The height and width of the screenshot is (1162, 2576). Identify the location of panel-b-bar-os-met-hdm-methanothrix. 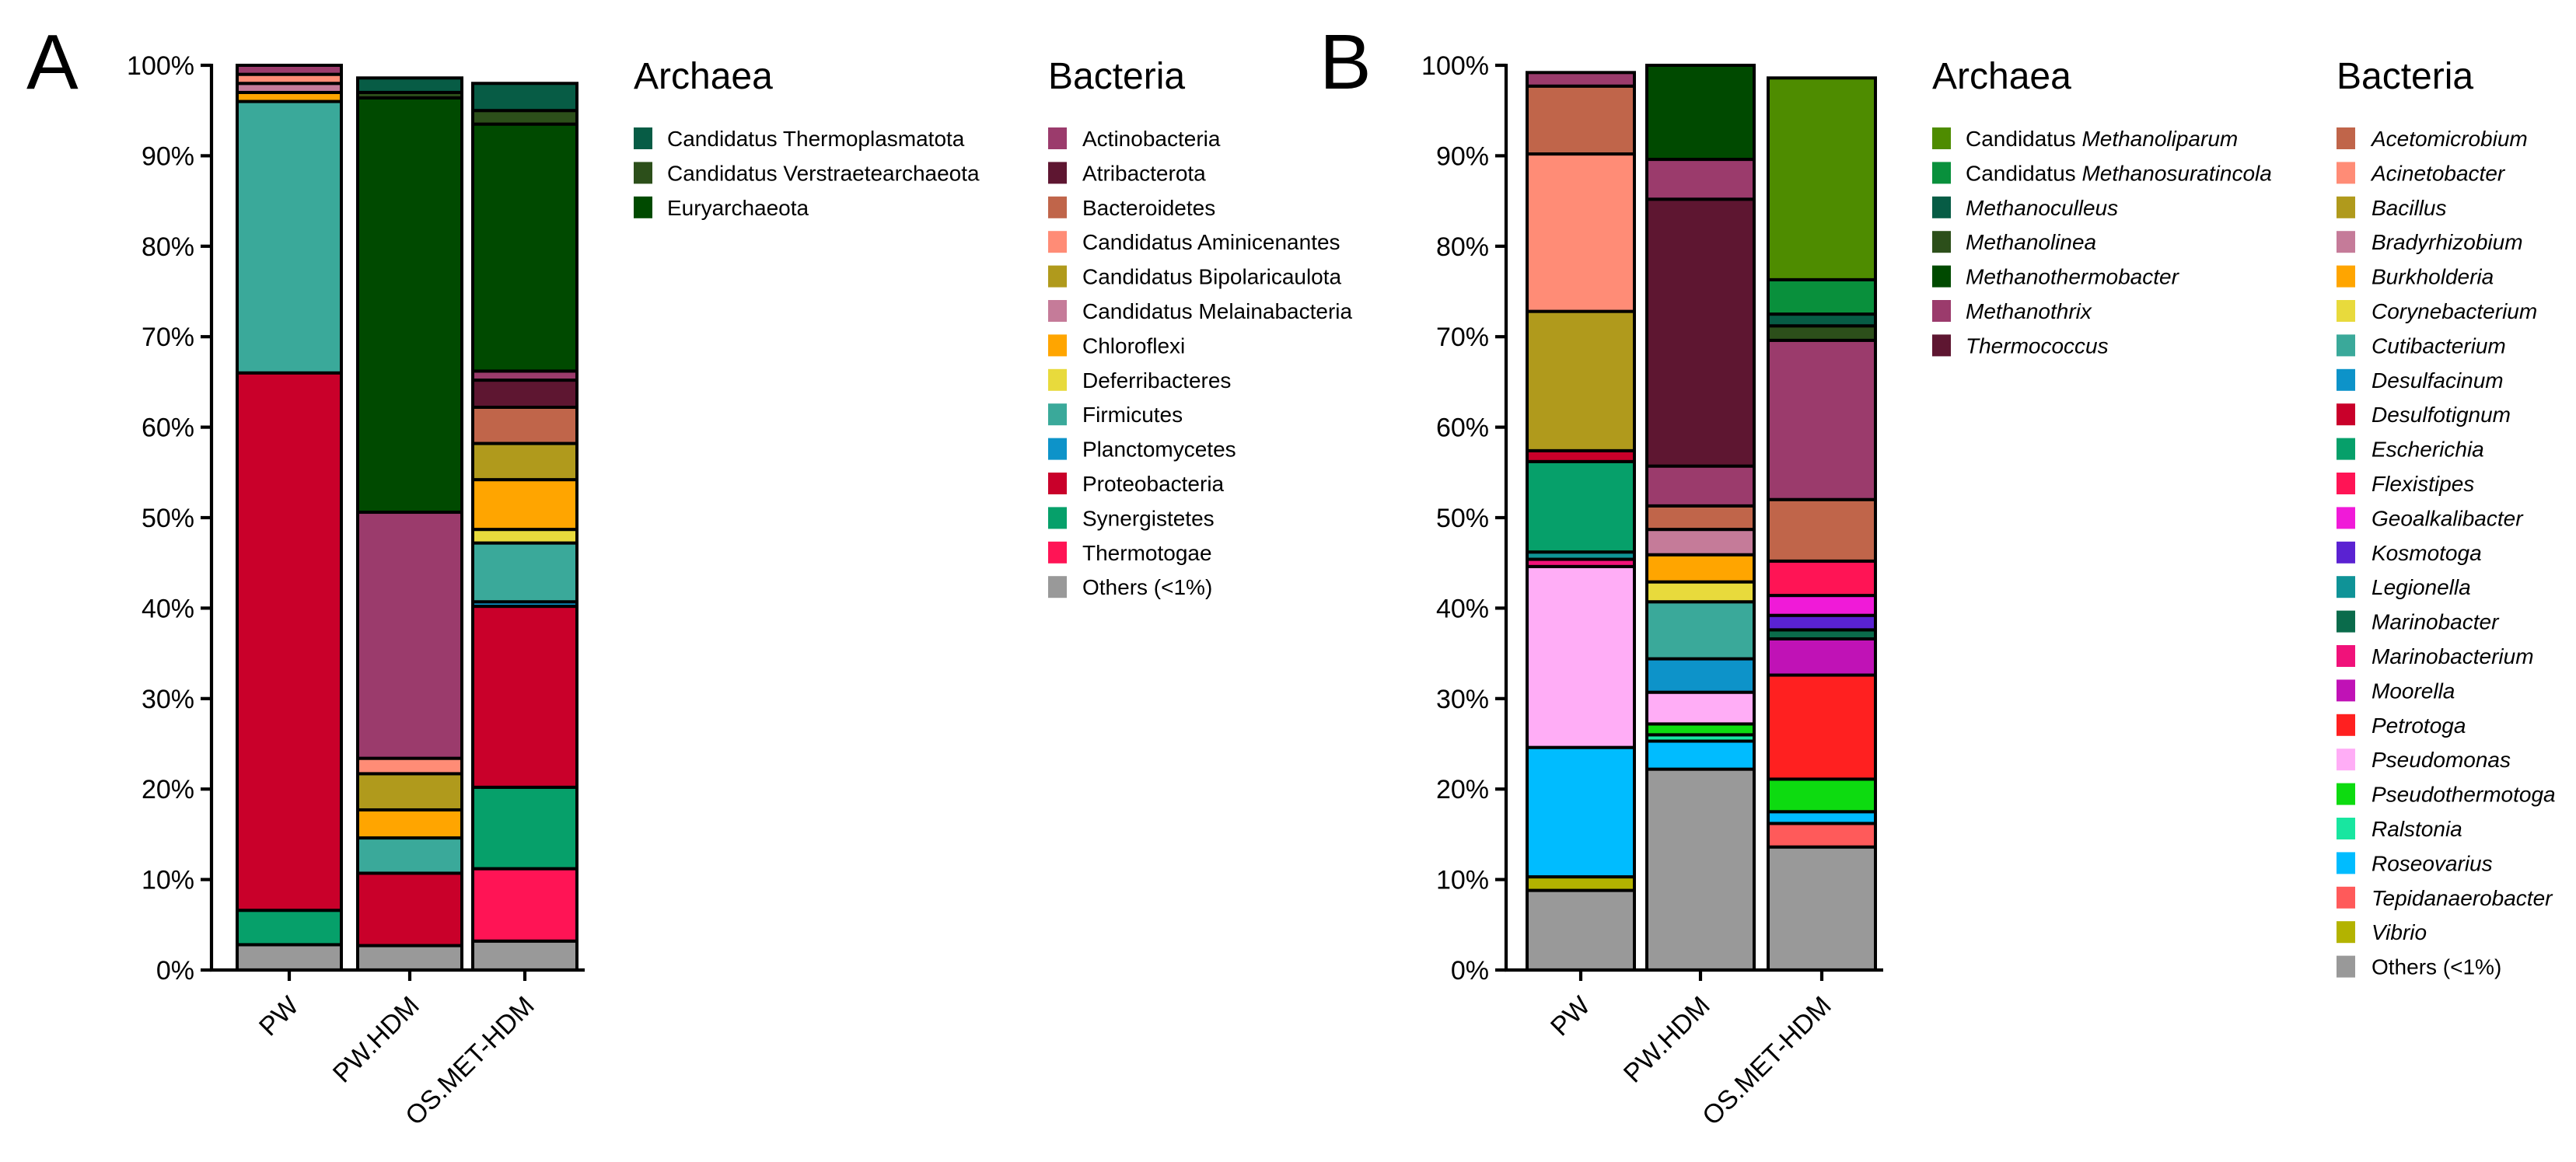
(1822, 419).